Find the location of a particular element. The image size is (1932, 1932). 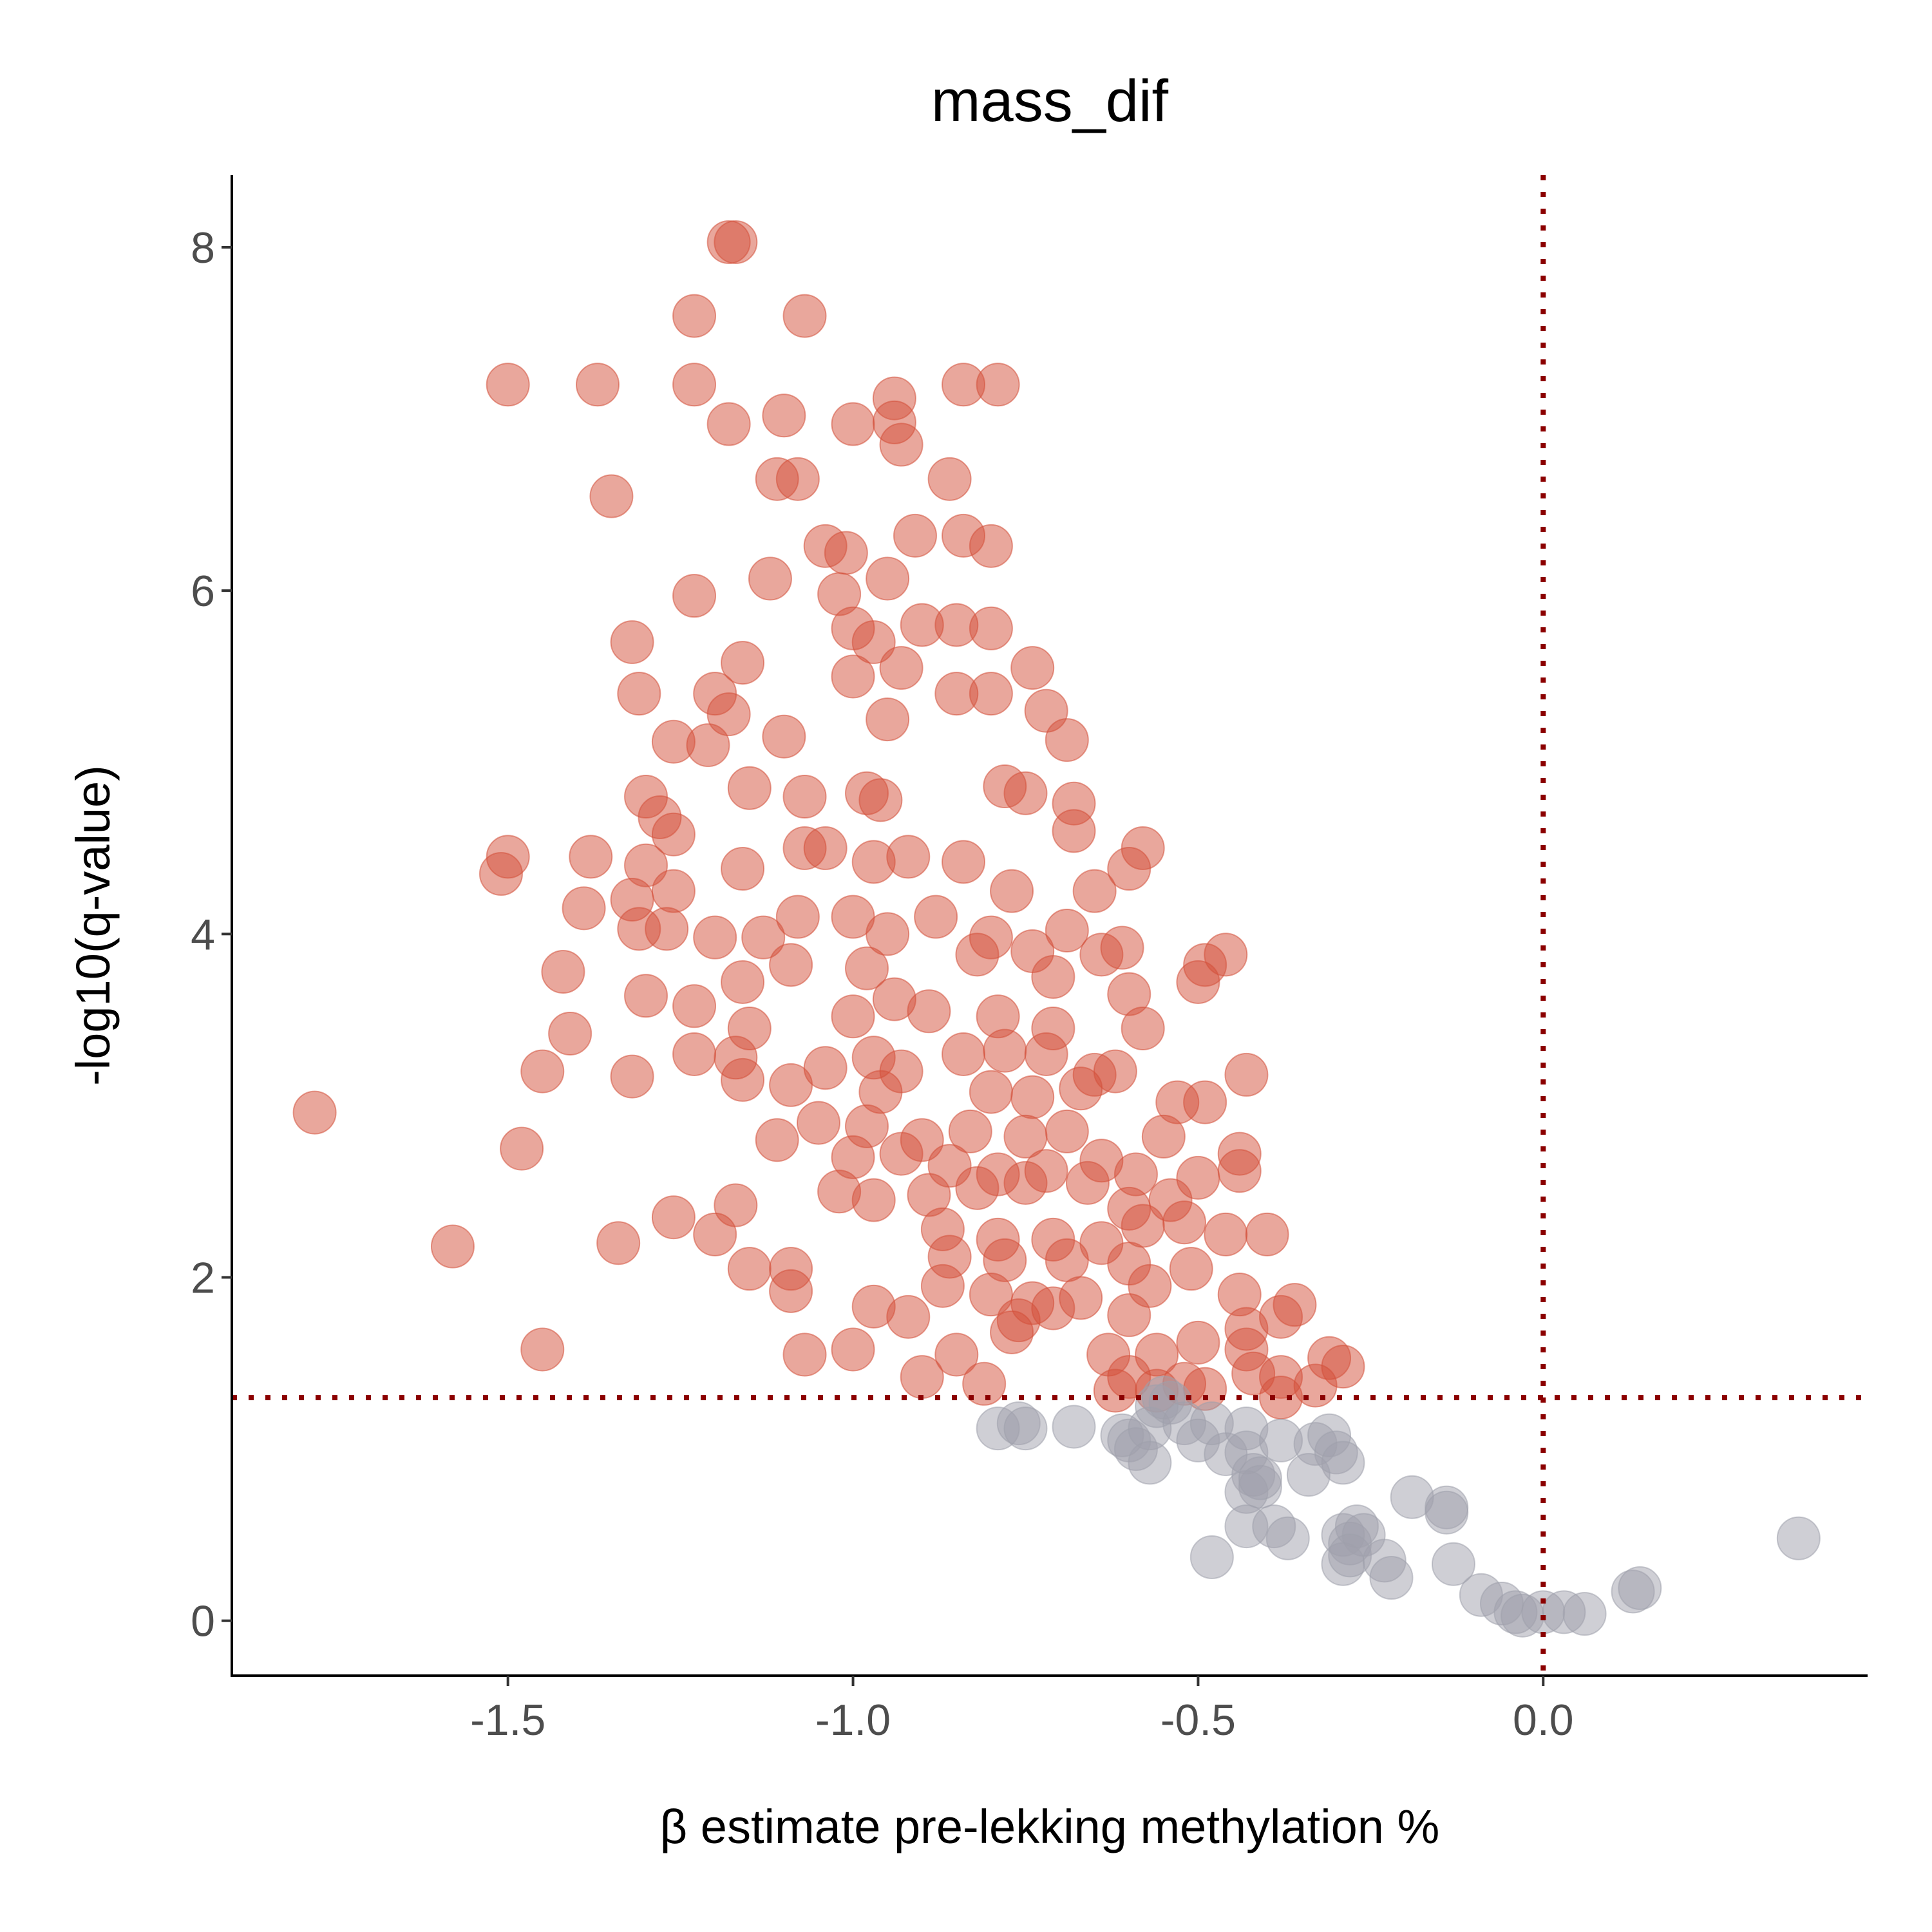

y-axis-title: -log10(q-value) is located at coordinates (93, 925).